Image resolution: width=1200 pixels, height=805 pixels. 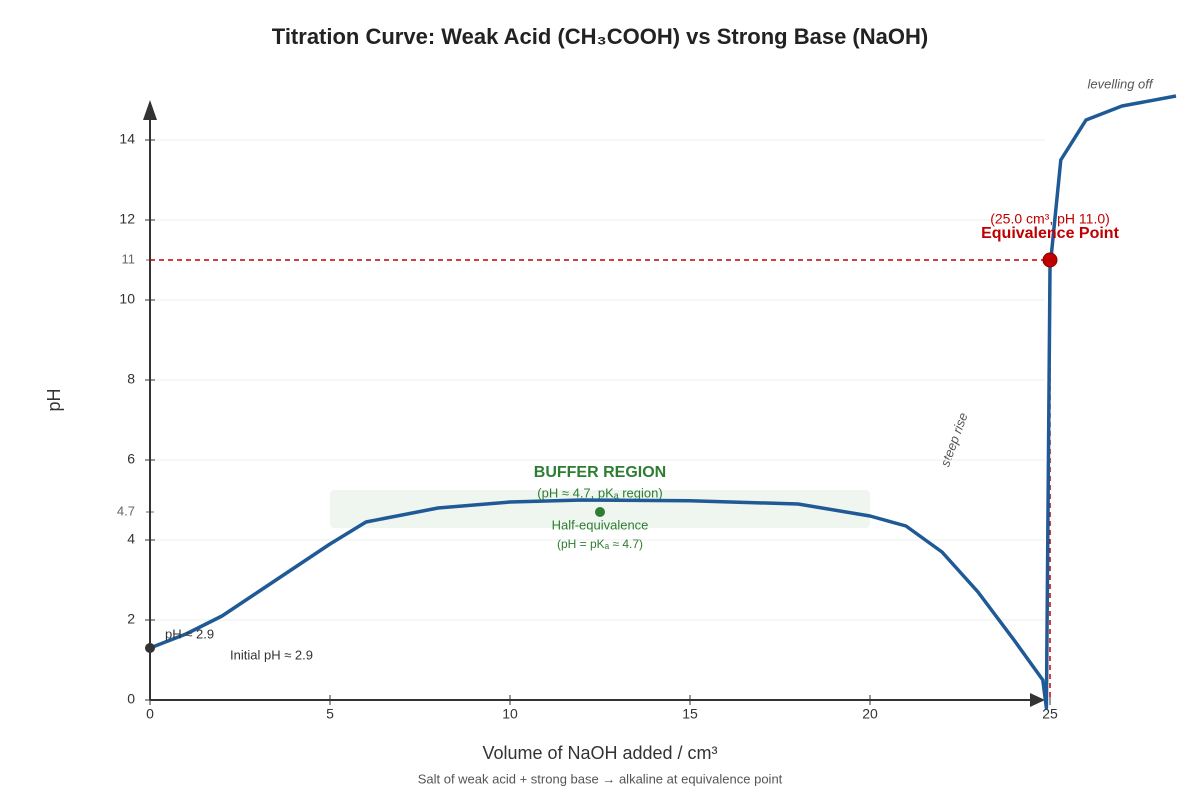 What do you see at coordinates (330, 714) in the screenshot?
I see `x-tick-label: 5` at bounding box center [330, 714].